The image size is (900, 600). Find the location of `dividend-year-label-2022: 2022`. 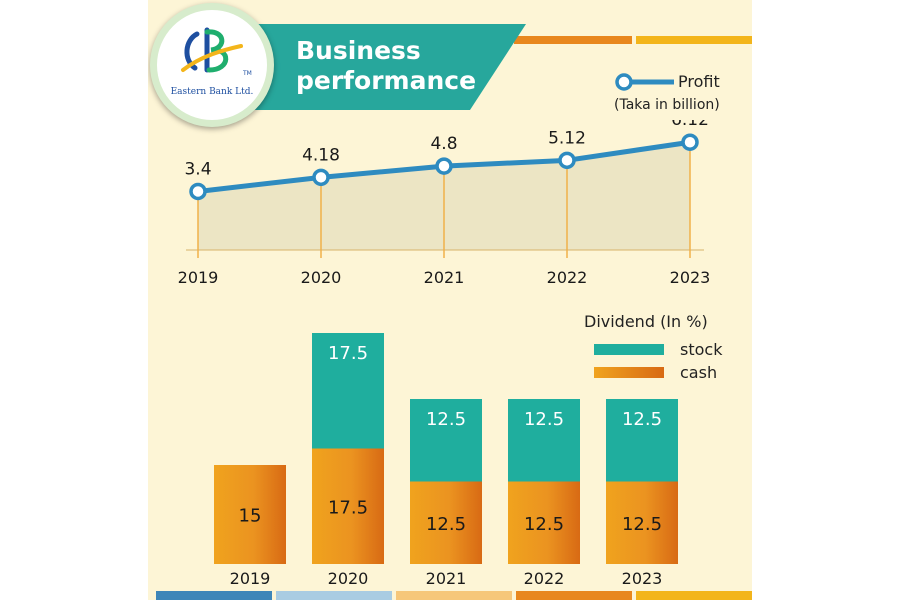

dividend-year-label-2022: 2022 is located at coordinates (544, 578).